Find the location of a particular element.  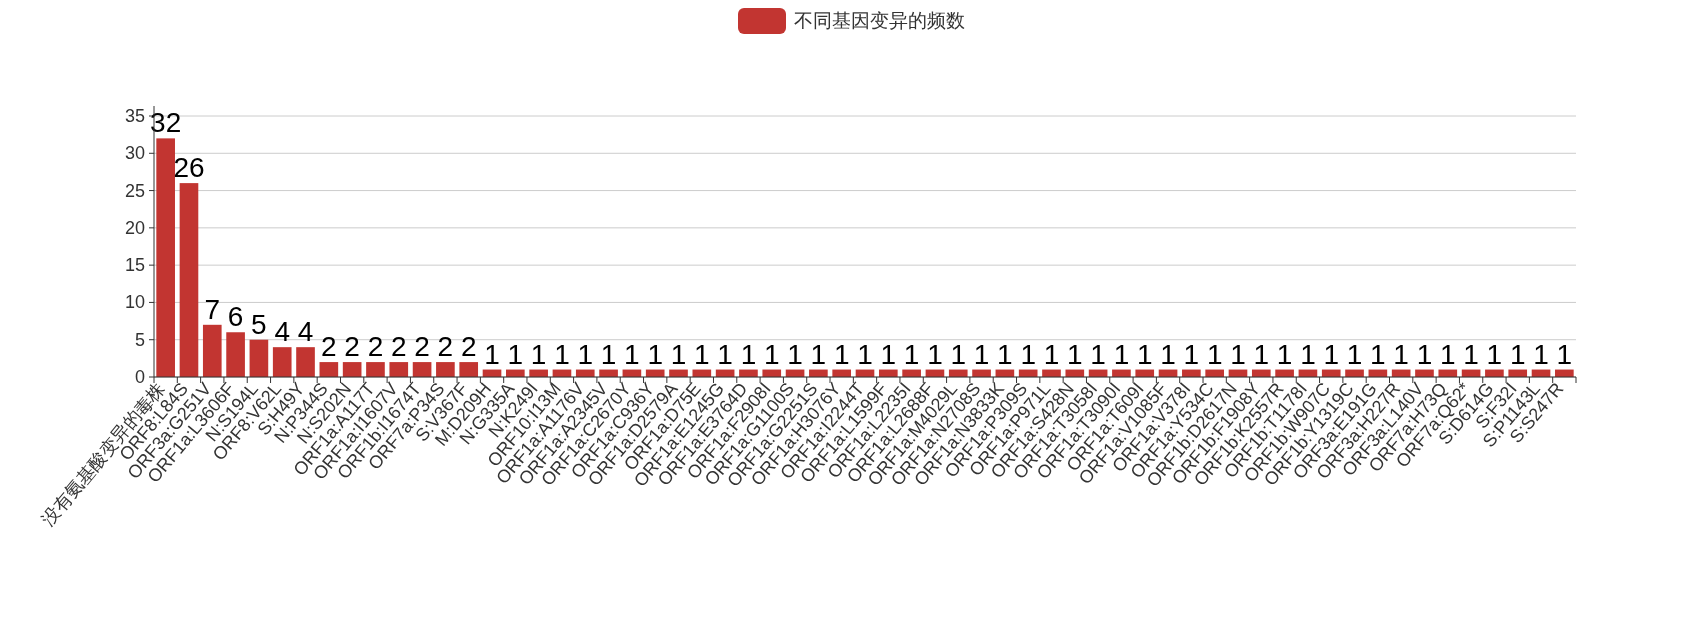

data-label: 32 is located at coordinates (166, 123).